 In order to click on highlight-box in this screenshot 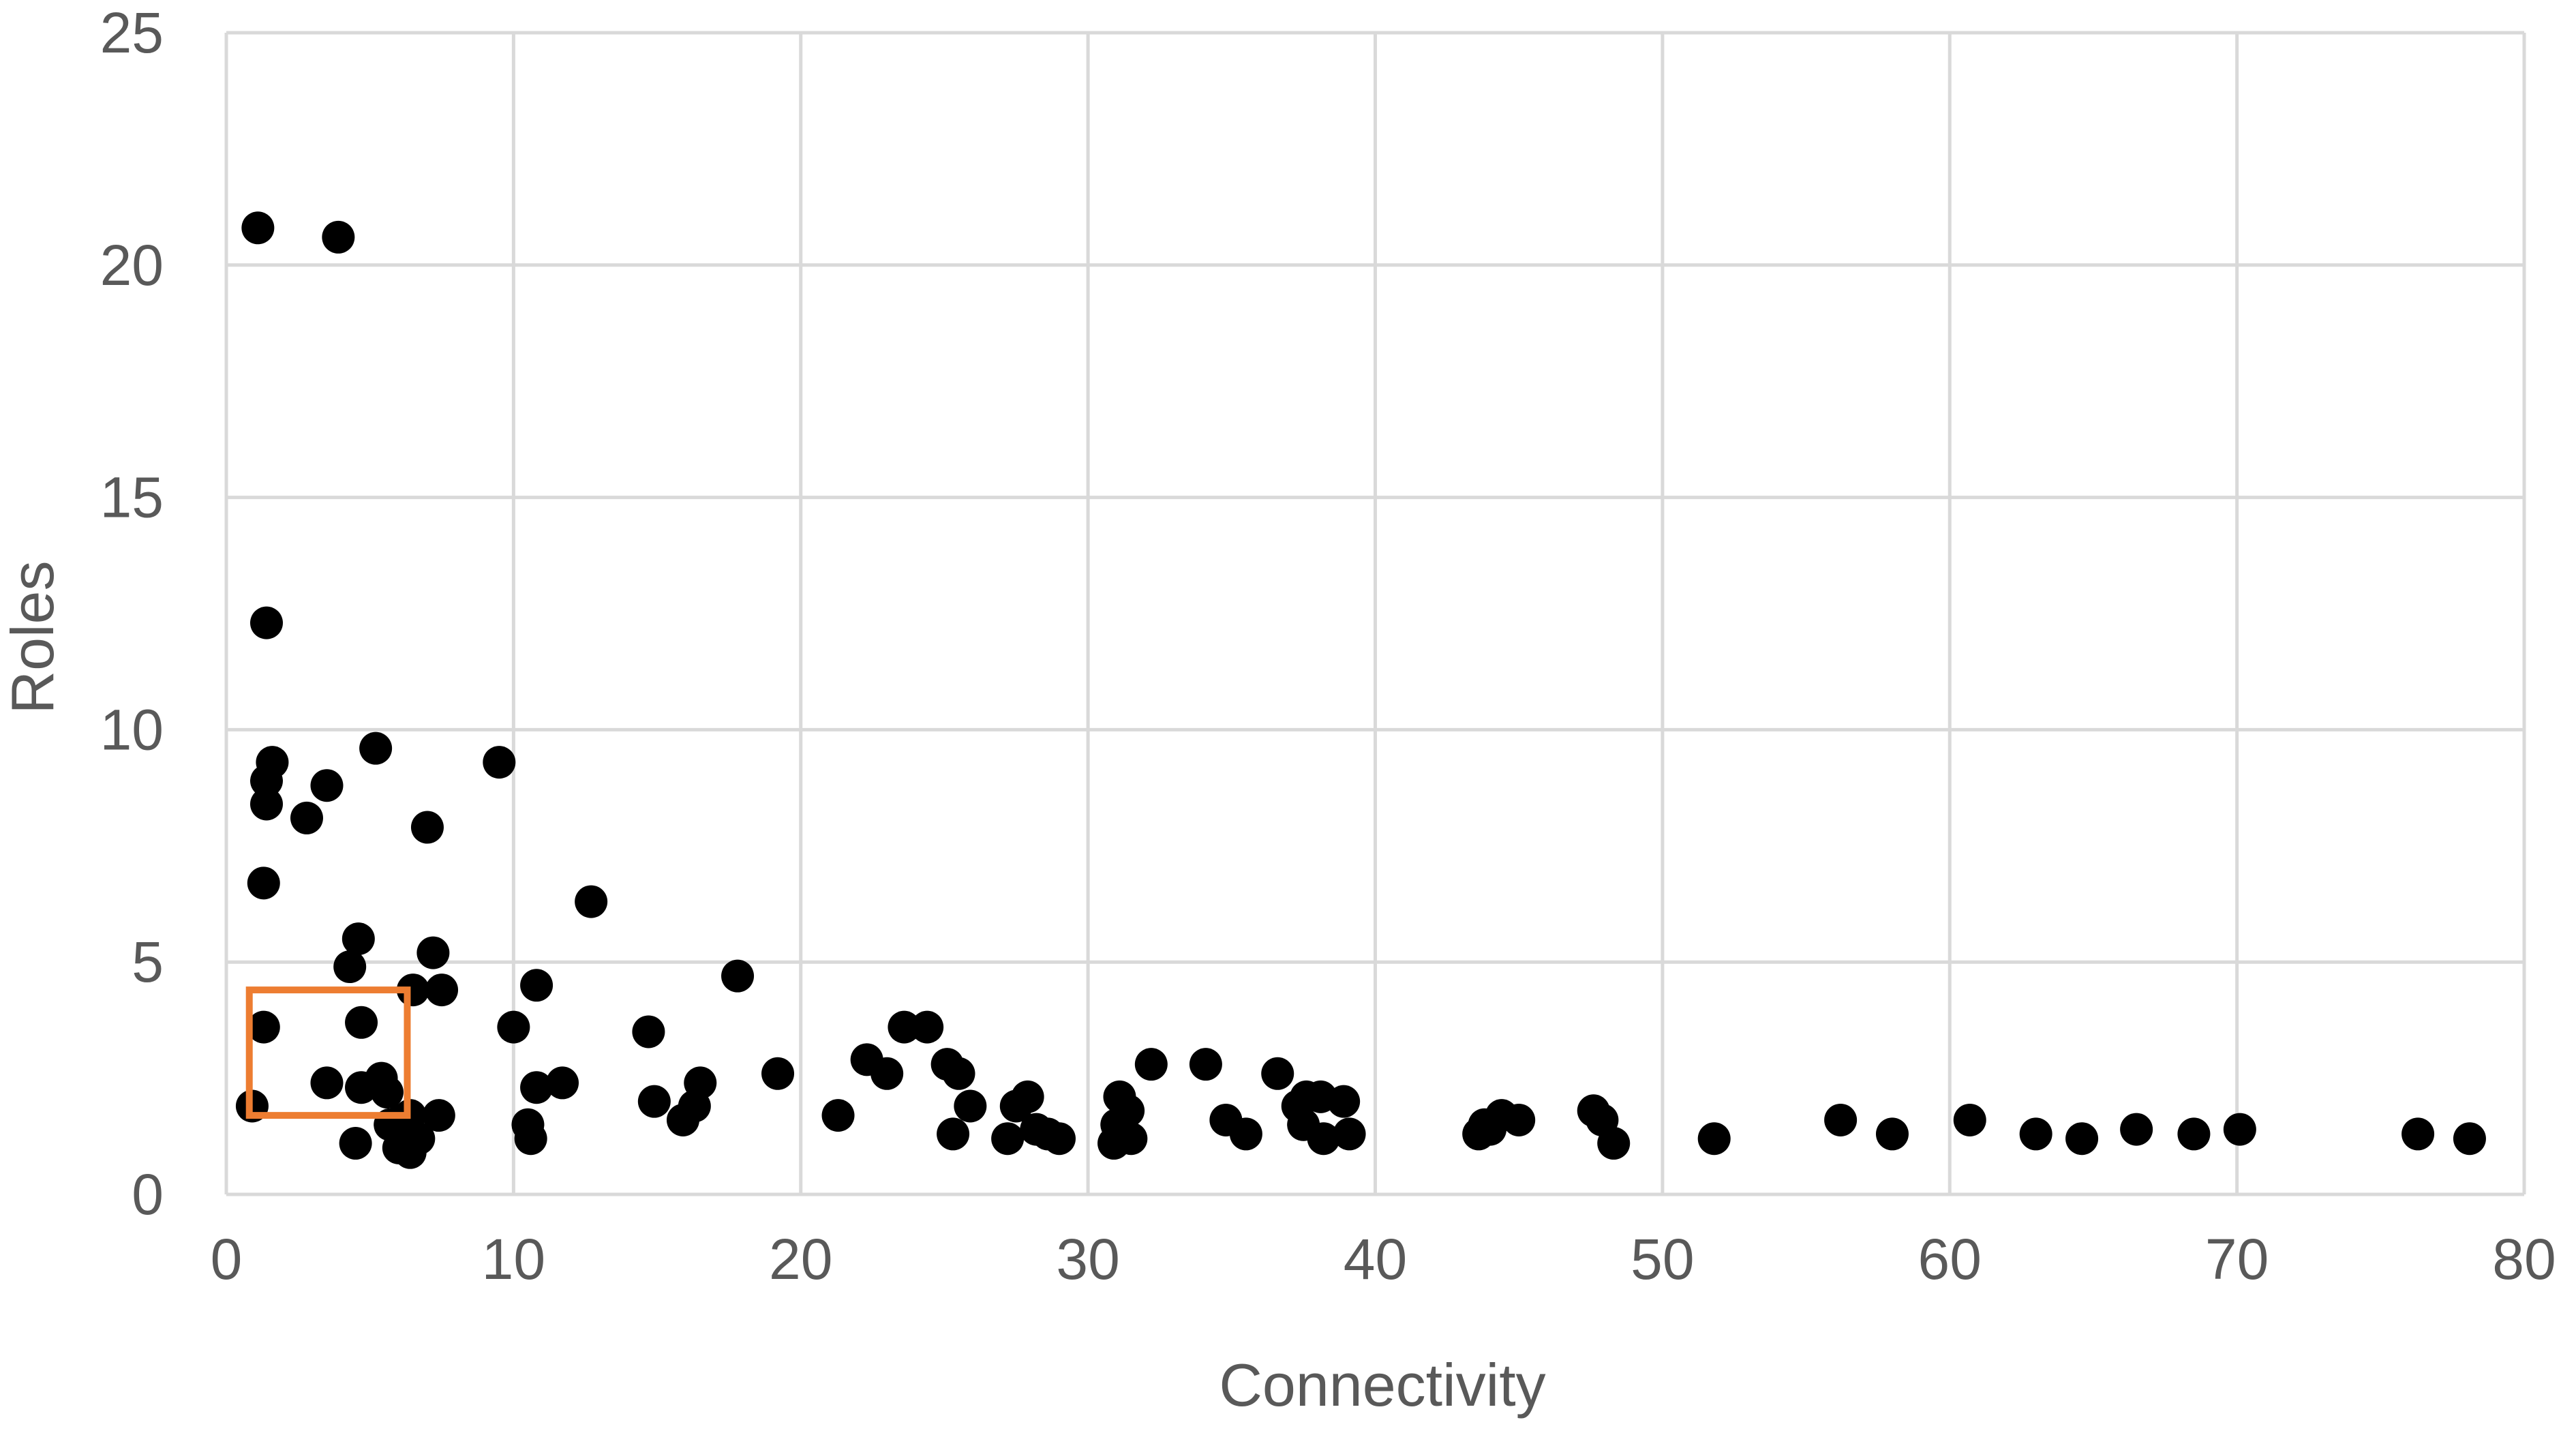, I will do `click(328, 1052)`.